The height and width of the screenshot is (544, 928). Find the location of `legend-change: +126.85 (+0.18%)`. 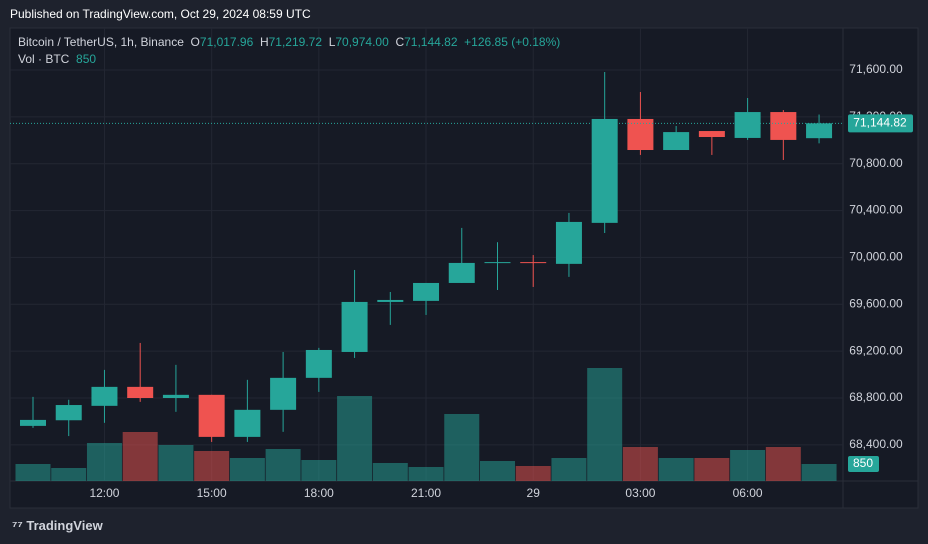

legend-change: +126.85 (+0.18%) is located at coordinates (512, 42).